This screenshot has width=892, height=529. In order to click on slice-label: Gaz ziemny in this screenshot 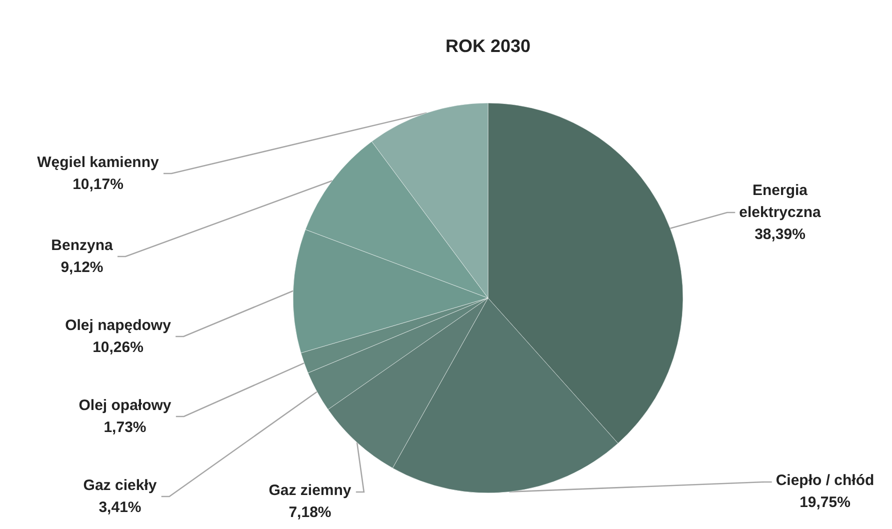, I will do `click(310, 490)`.